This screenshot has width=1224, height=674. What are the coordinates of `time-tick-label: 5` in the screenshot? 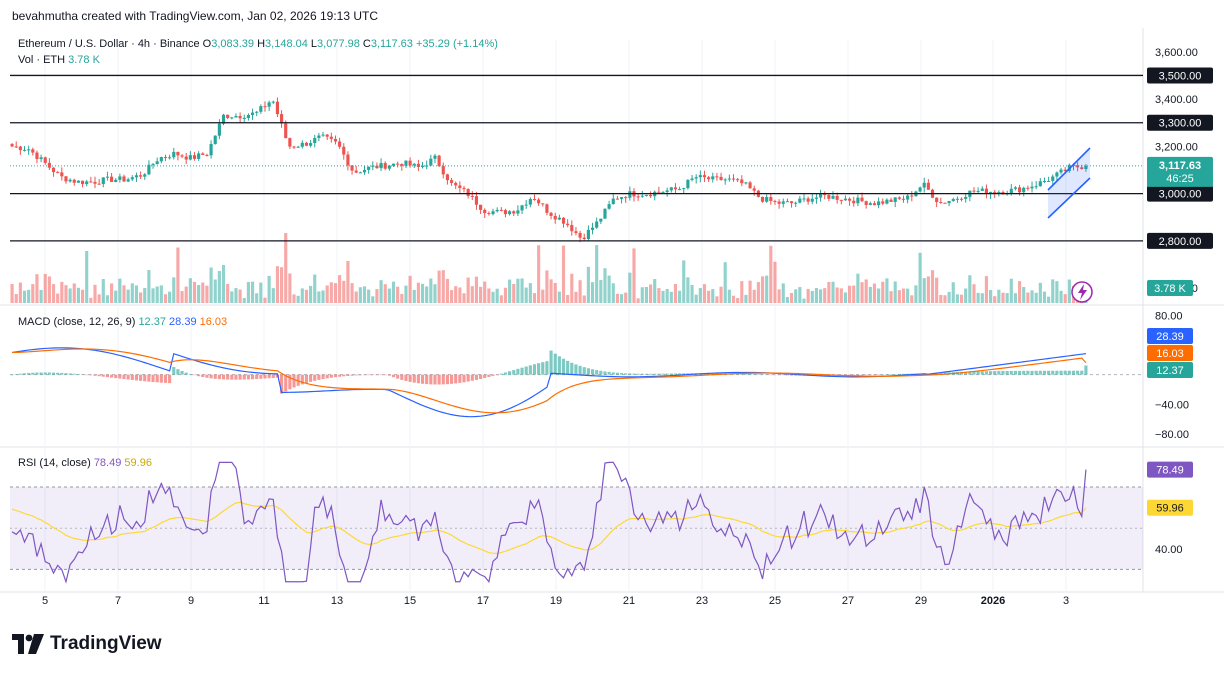 It's located at (45, 601).